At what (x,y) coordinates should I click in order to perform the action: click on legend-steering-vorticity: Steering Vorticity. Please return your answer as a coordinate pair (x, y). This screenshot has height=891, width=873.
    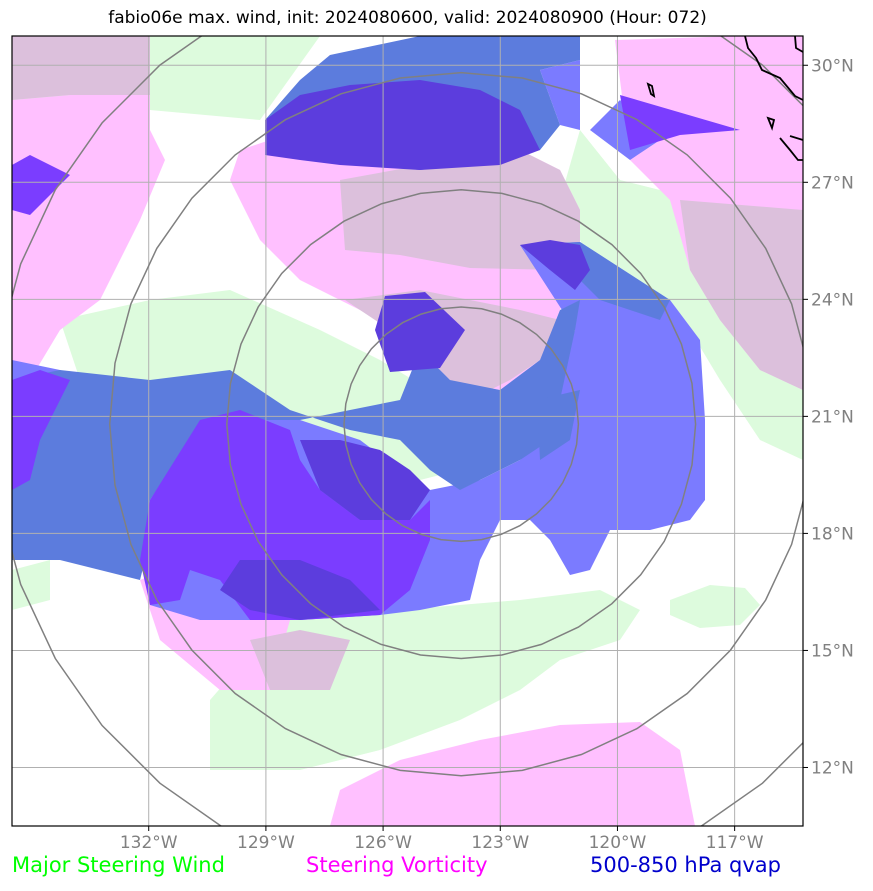
    Looking at the image, I should click on (397, 865).